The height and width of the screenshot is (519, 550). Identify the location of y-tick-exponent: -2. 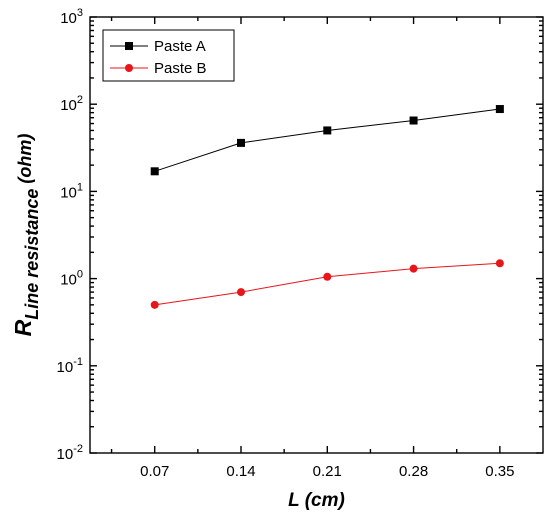
(78, 449).